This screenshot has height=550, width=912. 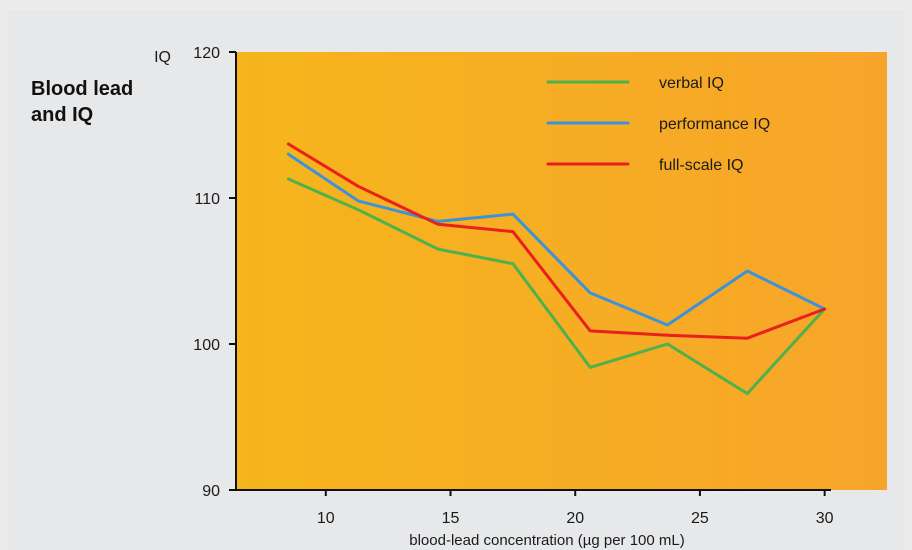 I want to click on y-axis-ticks: 90 100 110 120, so click(x=214, y=272).